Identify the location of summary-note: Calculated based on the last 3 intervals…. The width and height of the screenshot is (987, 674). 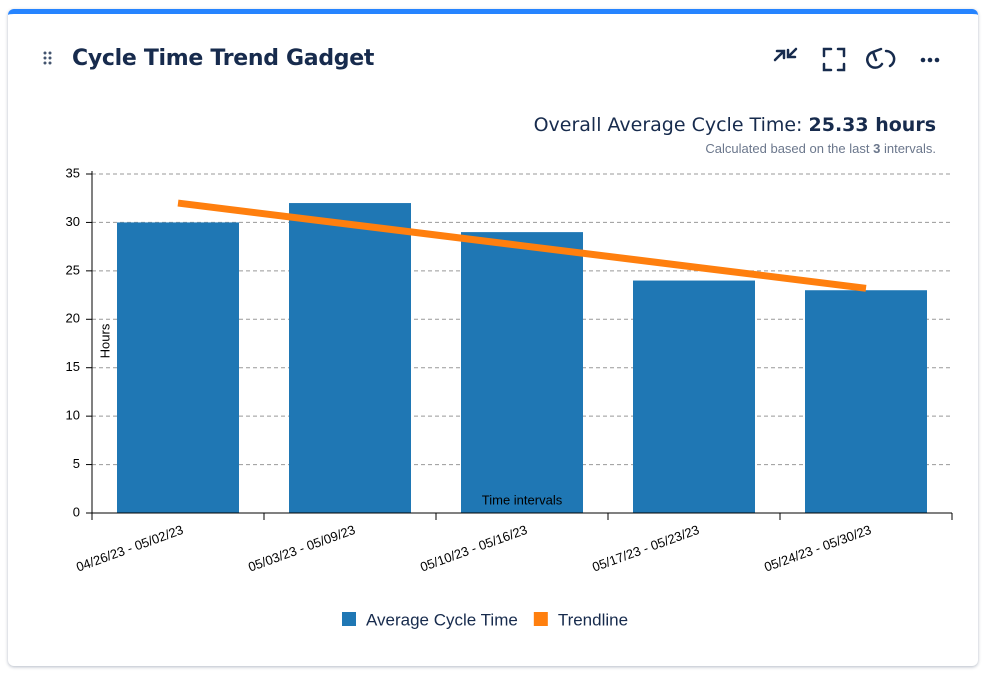
(820, 148).